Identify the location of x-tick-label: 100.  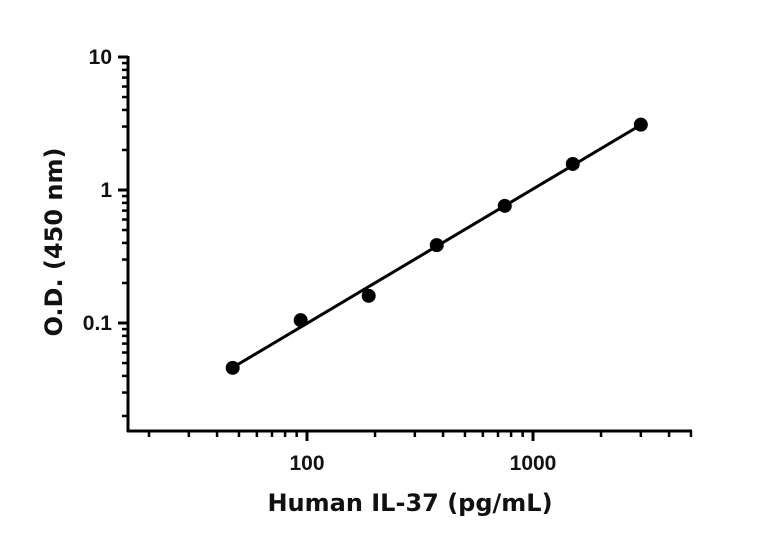
(306, 463).